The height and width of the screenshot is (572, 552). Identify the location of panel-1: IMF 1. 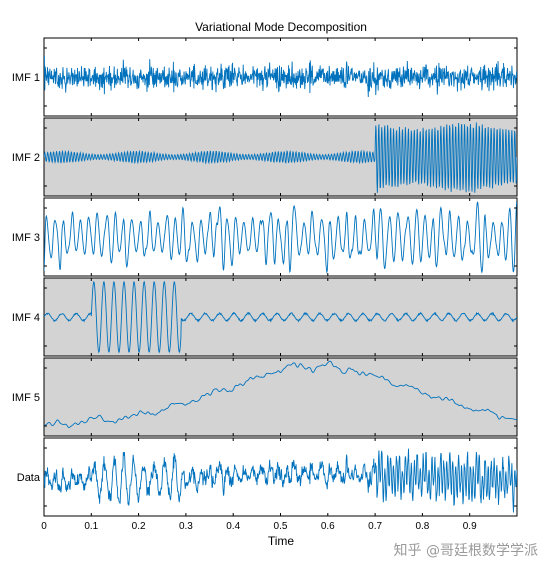
(265, 77).